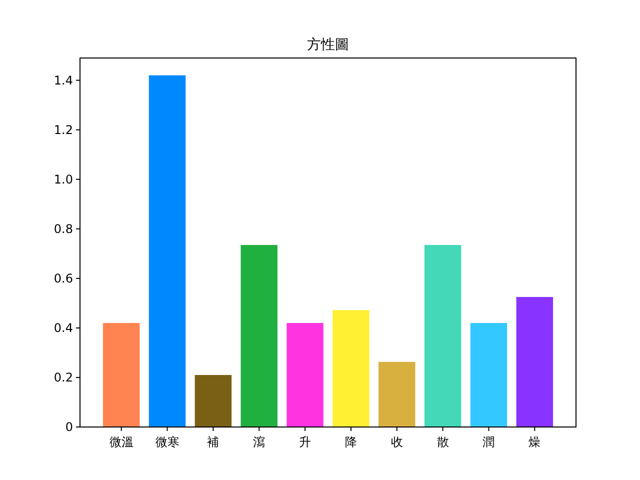 The width and height of the screenshot is (640, 480). Describe the element at coordinates (259, 442) in the screenshot. I see `x-tick-label: 瀉` at that location.